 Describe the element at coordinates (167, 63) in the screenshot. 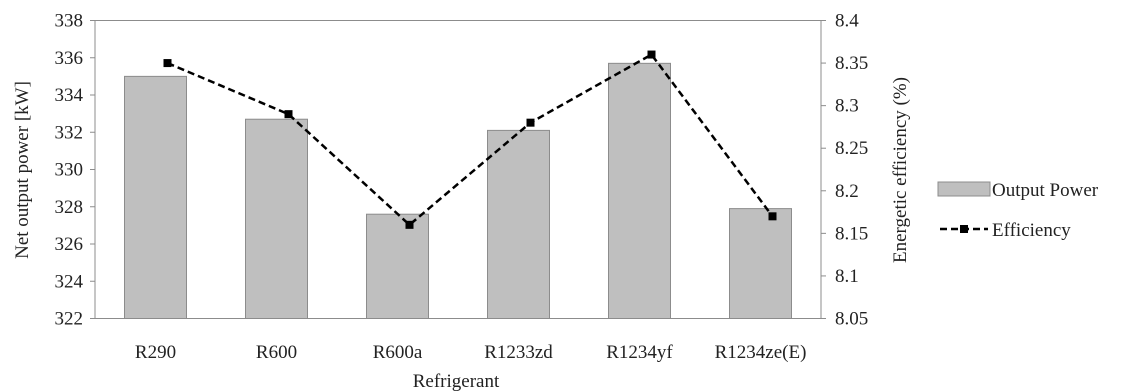

I see `efficiency-point-r290` at that location.